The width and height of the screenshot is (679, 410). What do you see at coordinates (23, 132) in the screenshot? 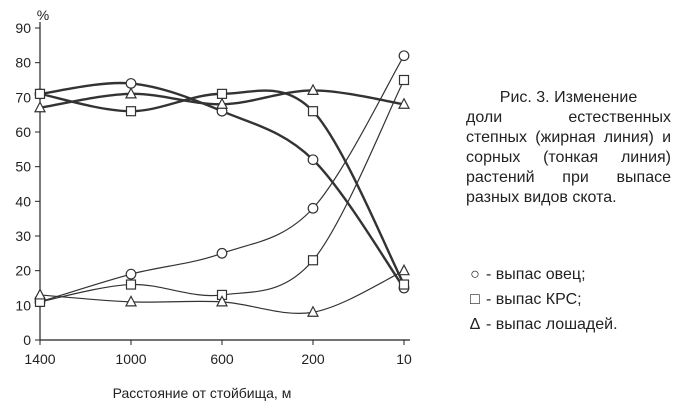
I see `y-tick-label: 60` at bounding box center [23, 132].